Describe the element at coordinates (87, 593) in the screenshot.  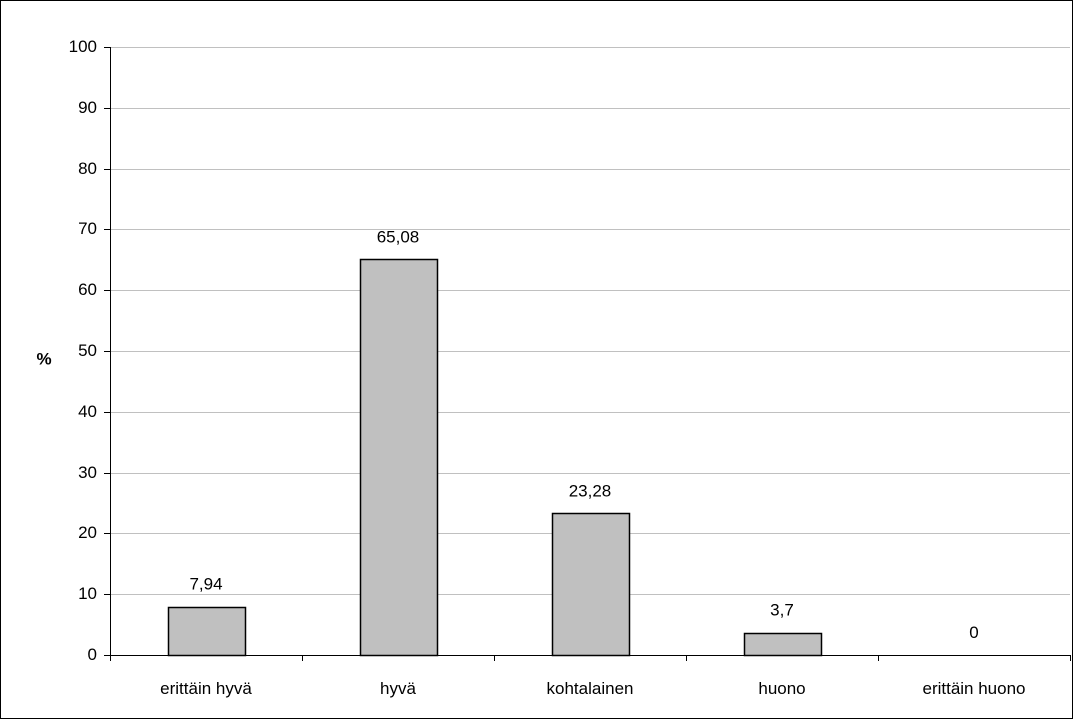
I see `y-tick-label: 10` at that location.